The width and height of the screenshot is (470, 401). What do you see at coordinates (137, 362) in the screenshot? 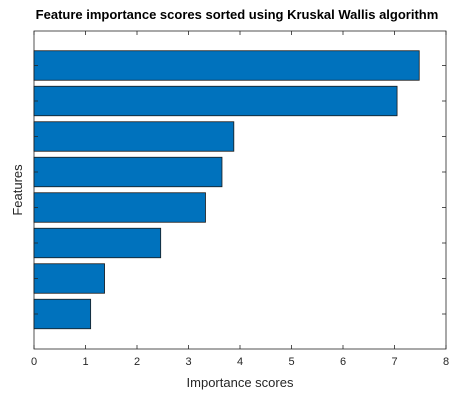
I see `x-tick-label: 2` at bounding box center [137, 362].